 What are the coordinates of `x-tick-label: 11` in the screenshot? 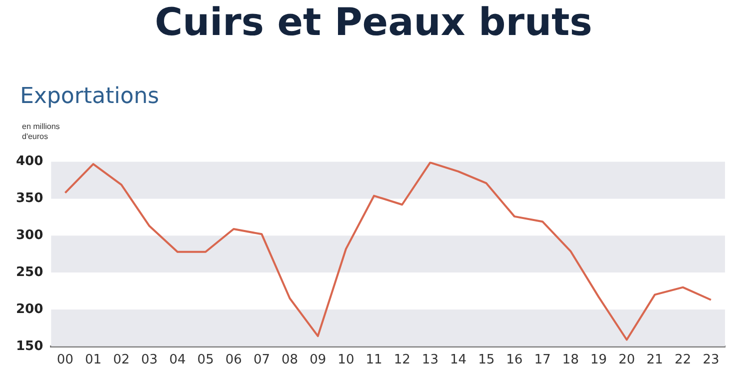 It's located at (374, 360).